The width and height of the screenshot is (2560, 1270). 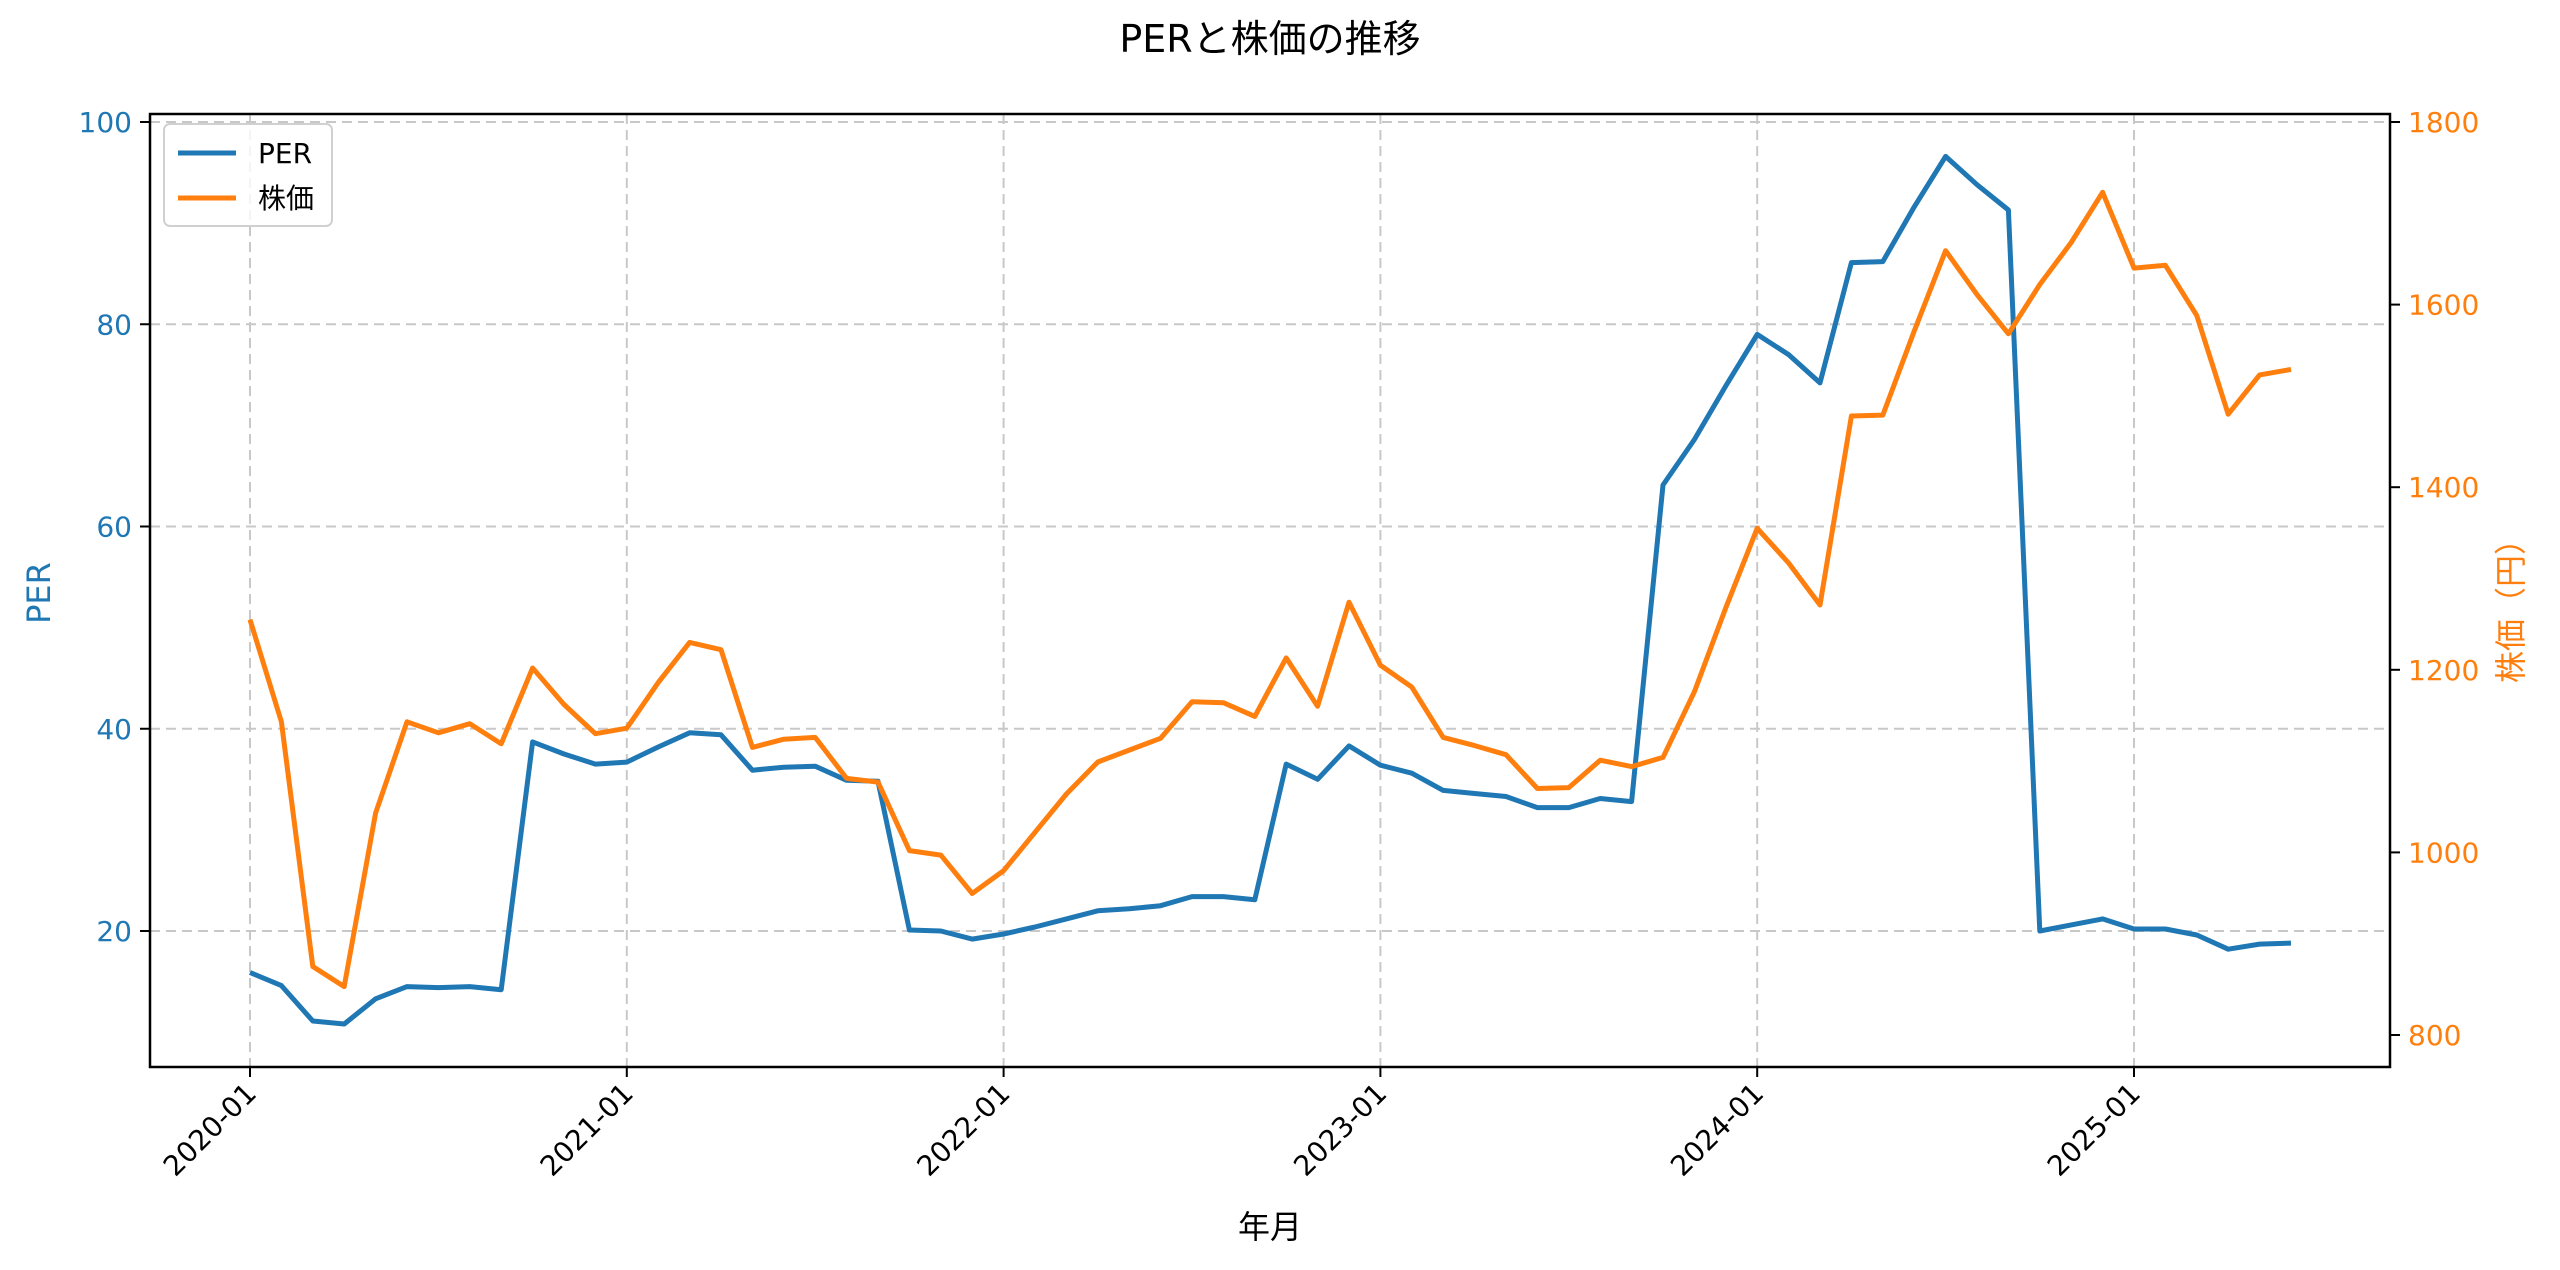 What do you see at coordinates (2511, 603) in the screenshot?
I see `right-axis-label: 株価（円）` at bounding box center [2511, 603].